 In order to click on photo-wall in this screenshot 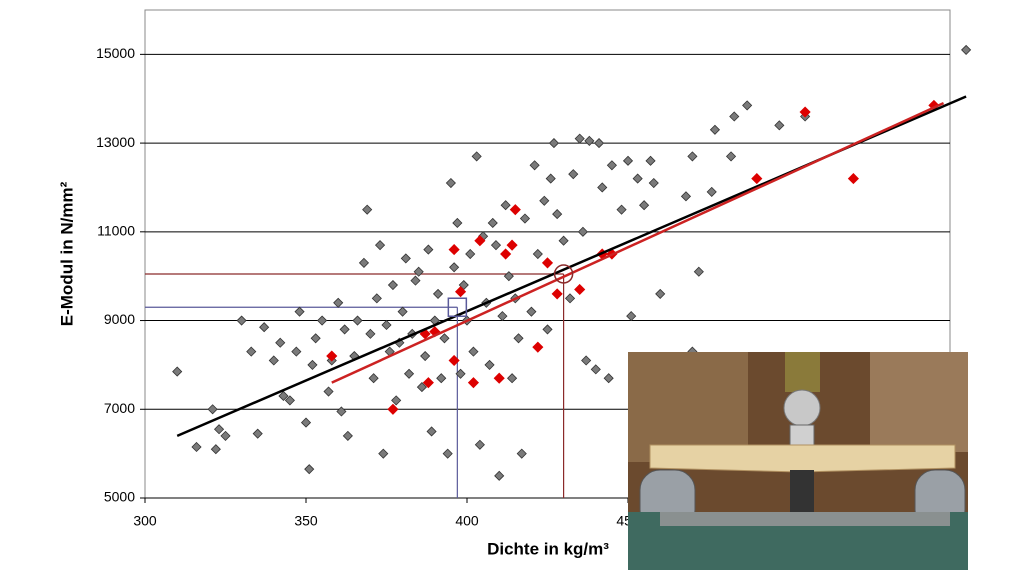, I will do `click(688, 407)`.